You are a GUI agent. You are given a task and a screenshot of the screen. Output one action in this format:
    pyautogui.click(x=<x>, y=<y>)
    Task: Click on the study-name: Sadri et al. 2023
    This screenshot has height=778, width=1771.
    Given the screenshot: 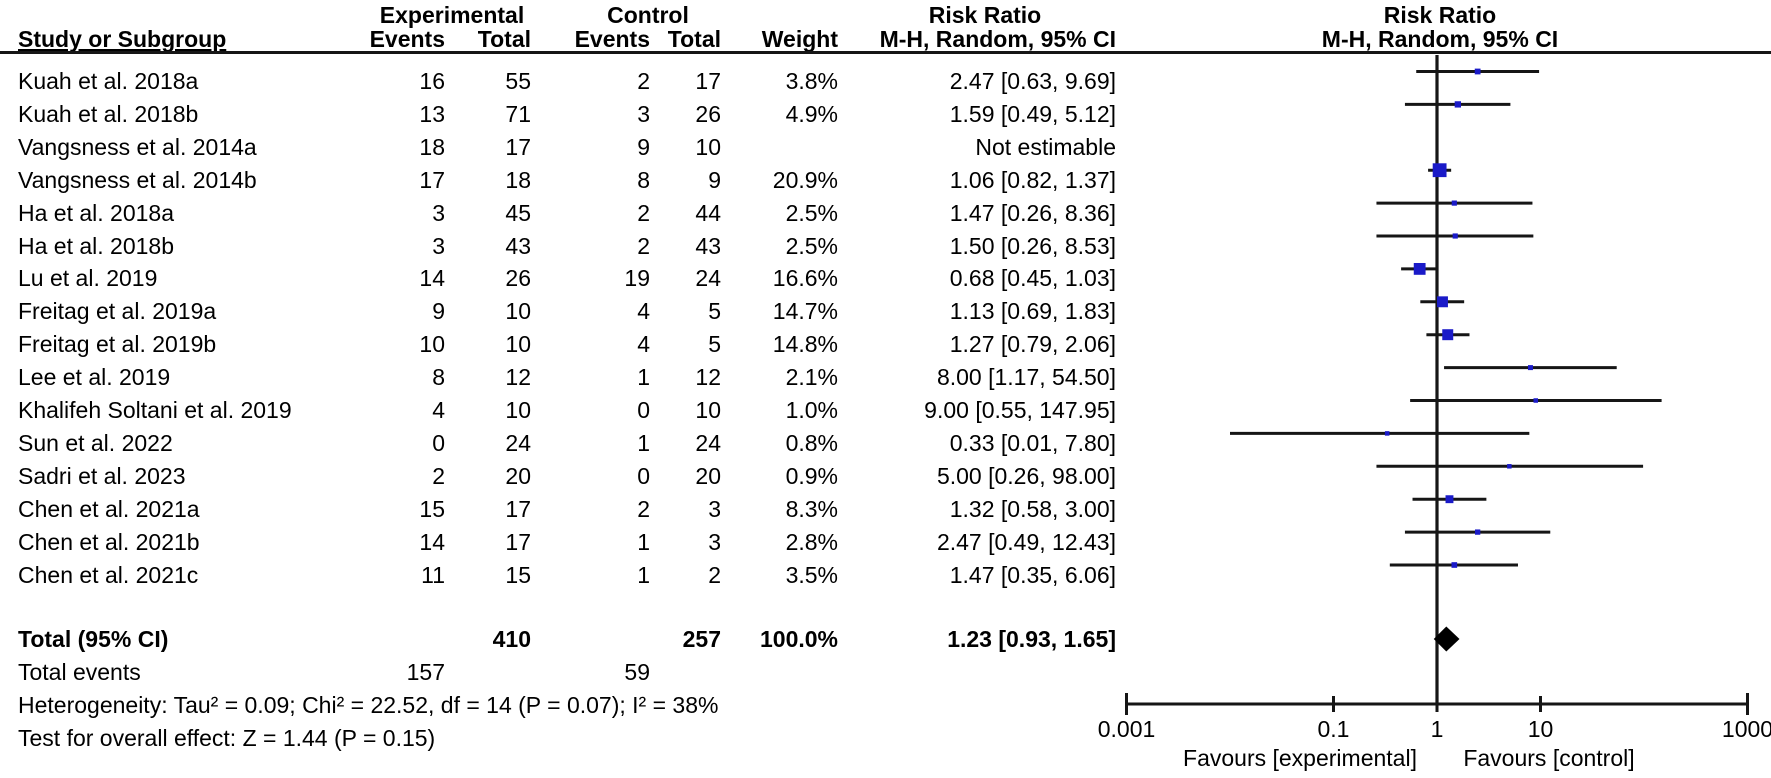 What is the action you would take?
    pyautogui.click(x=102, y=475)
    